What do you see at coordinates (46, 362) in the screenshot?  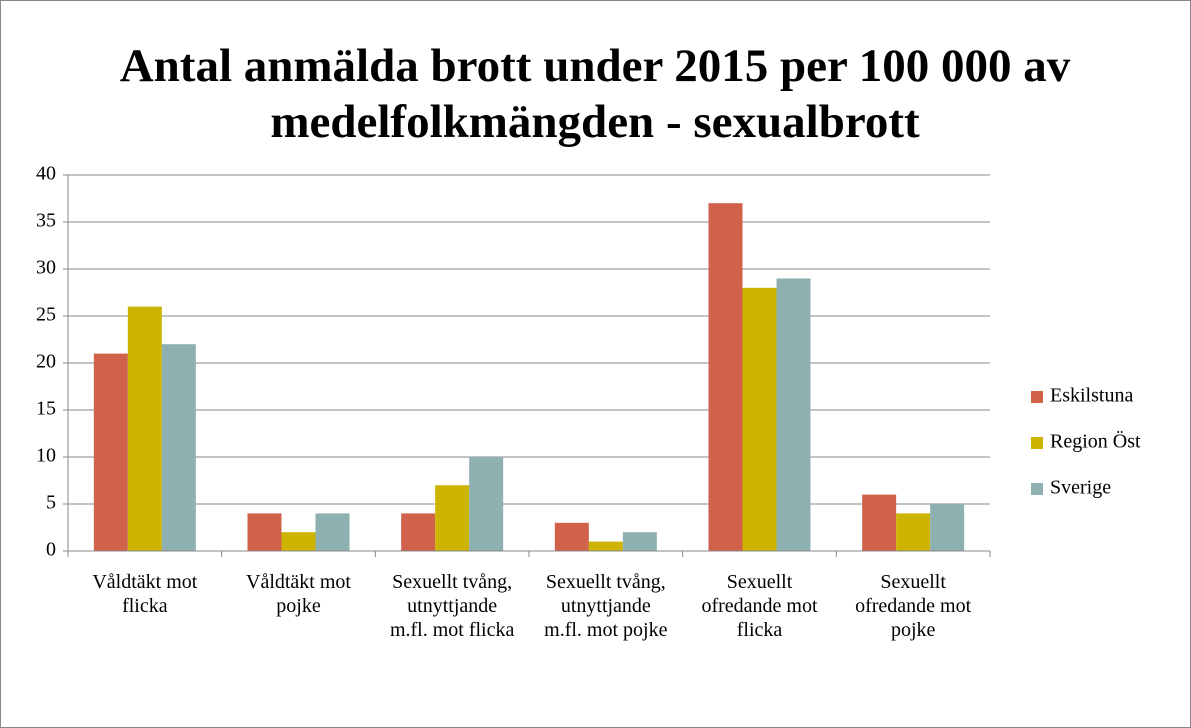 I see `y-tick-label: 20` at bounding box center [46, 362].